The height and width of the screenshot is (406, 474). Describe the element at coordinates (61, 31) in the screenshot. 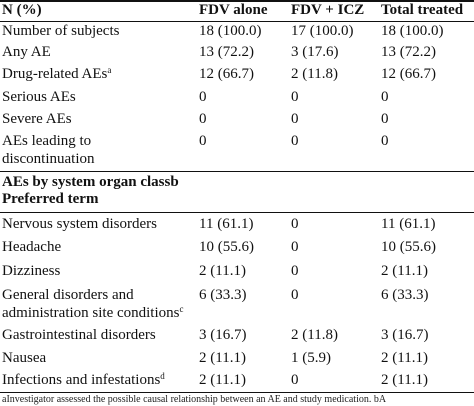

I see `row-label: Number of subjects` at that location.